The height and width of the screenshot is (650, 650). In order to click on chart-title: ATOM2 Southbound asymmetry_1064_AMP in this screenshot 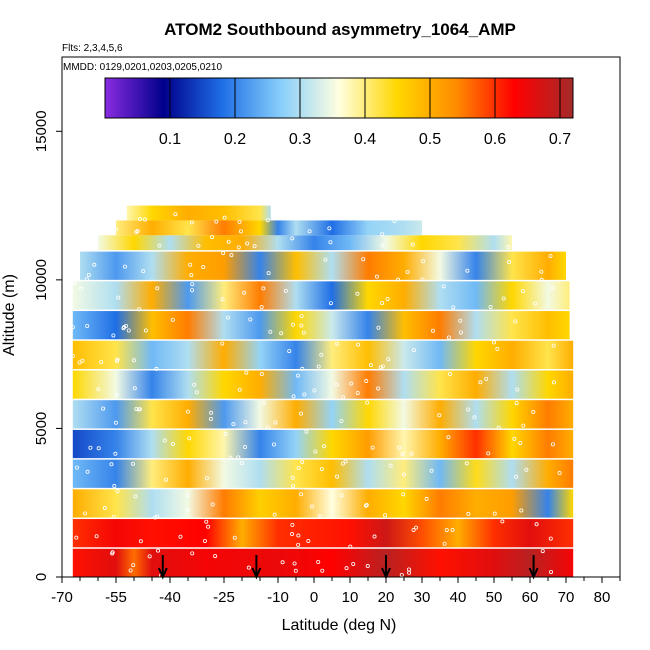, I will do `click(340, 29)`.